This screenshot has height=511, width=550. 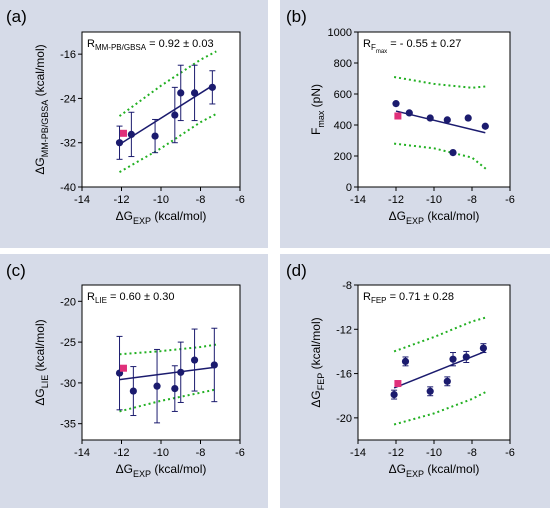 What do you see at coordinates (343, 126) in the screenshot?
I see `y-tick-label: 400` at bounding box center [343, 126].